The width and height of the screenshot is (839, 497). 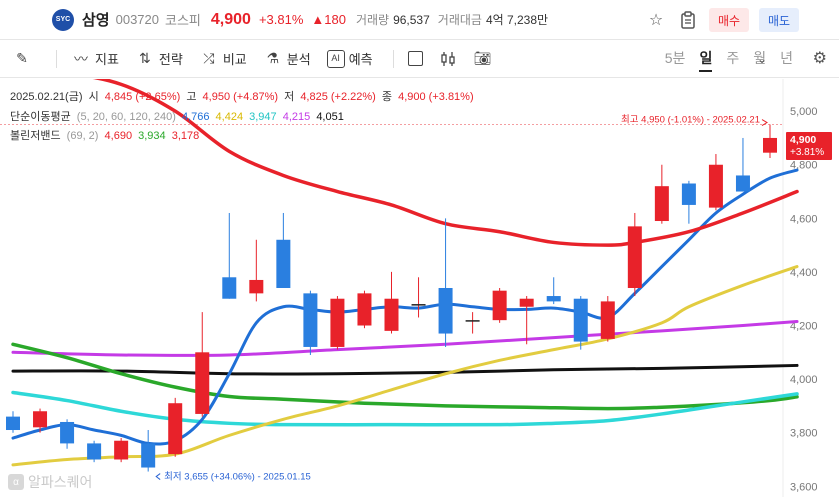 I want to click on compare-button: ⤮ 비교, so click(x=223, y=58).